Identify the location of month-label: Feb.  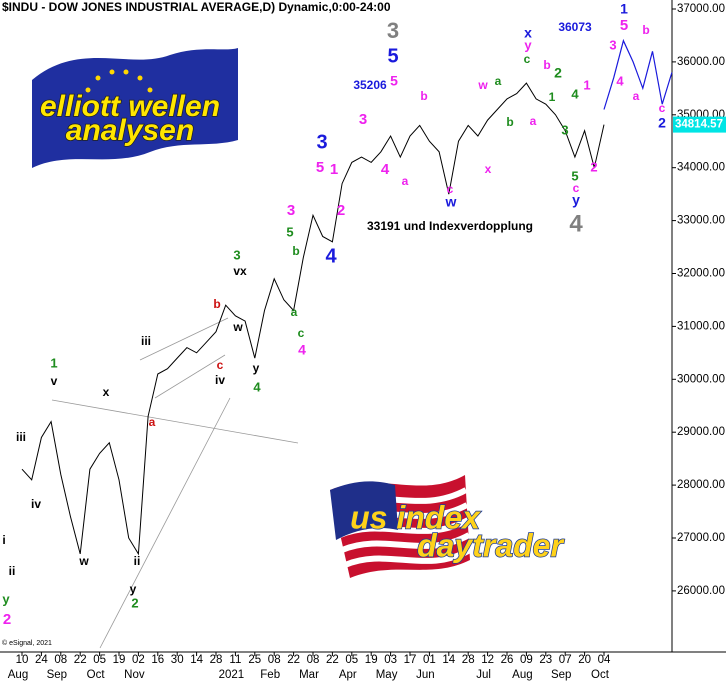
(270, 675).